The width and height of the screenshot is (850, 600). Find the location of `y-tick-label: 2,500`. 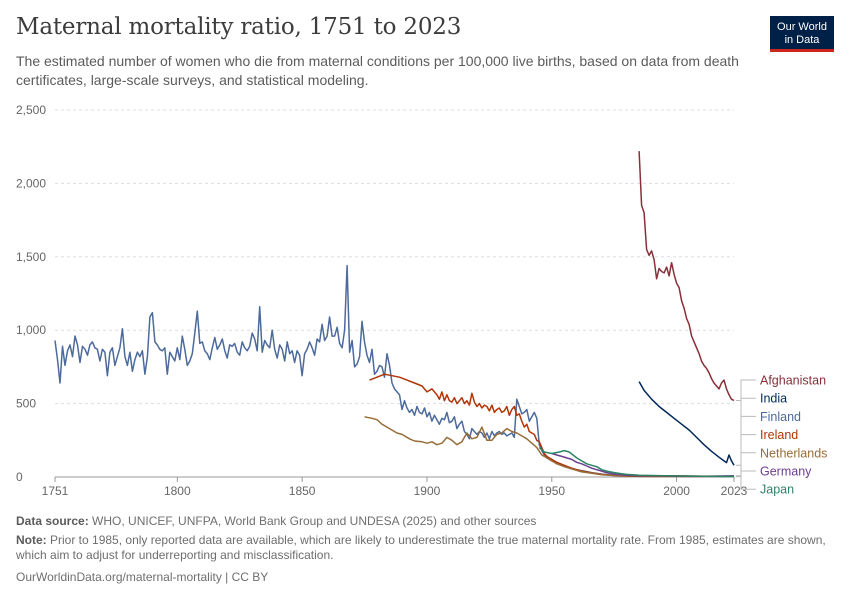

y-tick-label: 2,500 is located at coordinates (31, 110).